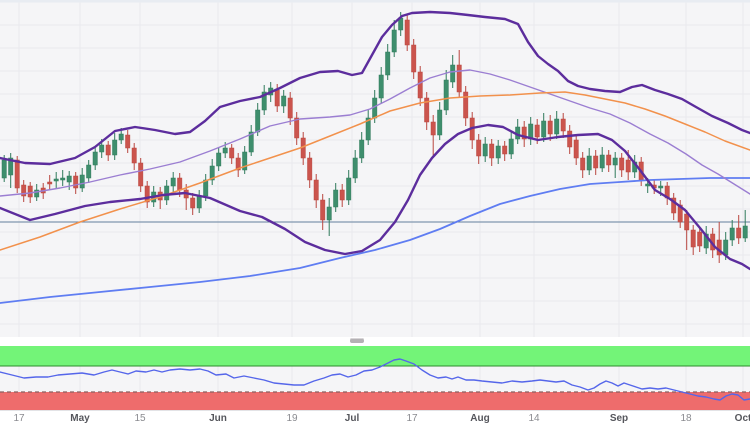 The image size is (750, 430). Describe the element at coordinates (619, 418) in the screenshot. I see `x-tick-label: Sep` at that location.